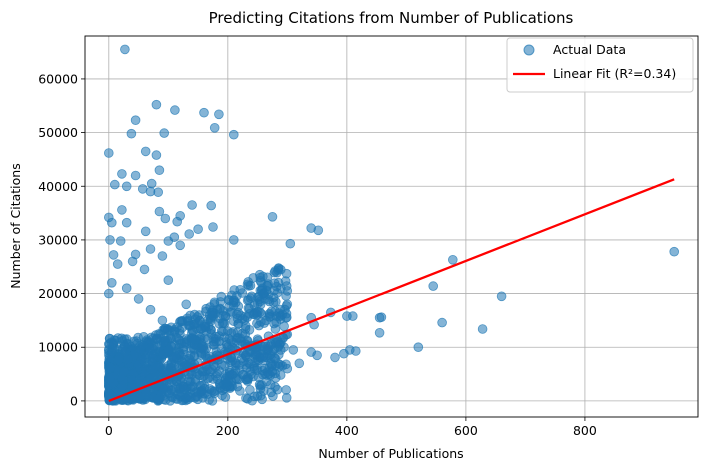  I want to click on legend-scatter-marker, so click(529, 50).